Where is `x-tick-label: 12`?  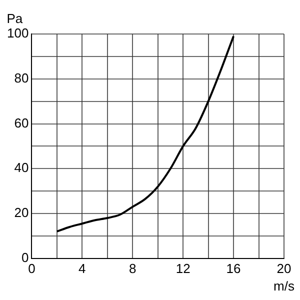 x-tick-label: 12 is located at coordinates (183, 268).